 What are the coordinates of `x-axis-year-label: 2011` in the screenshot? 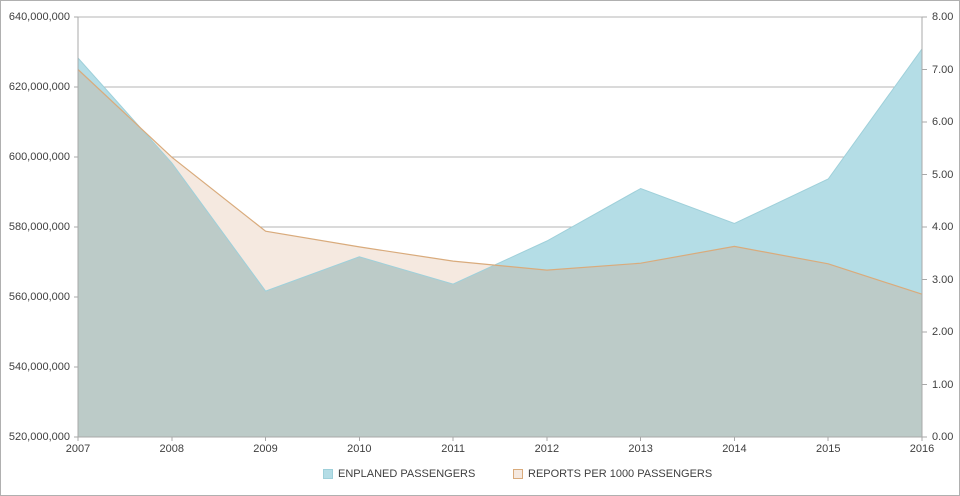 It's located at (453, 449).